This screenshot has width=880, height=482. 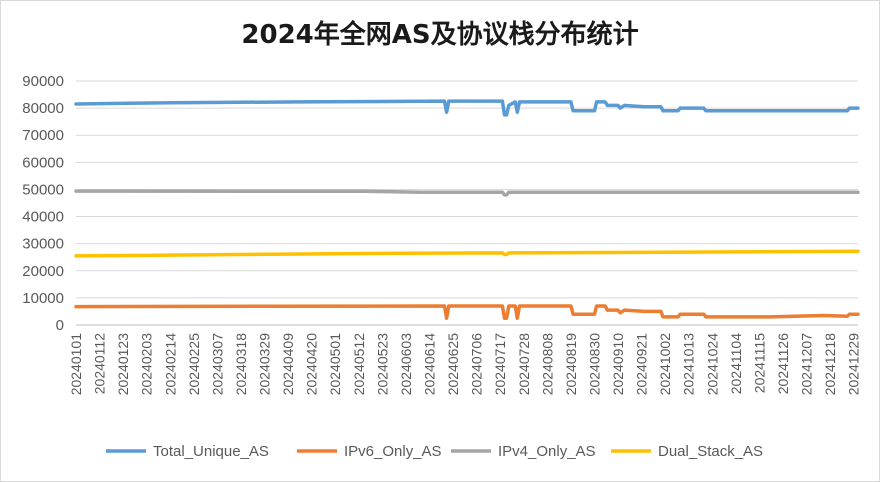 I want to click on y-tick-label: 20000, so click(x=43, y=271).